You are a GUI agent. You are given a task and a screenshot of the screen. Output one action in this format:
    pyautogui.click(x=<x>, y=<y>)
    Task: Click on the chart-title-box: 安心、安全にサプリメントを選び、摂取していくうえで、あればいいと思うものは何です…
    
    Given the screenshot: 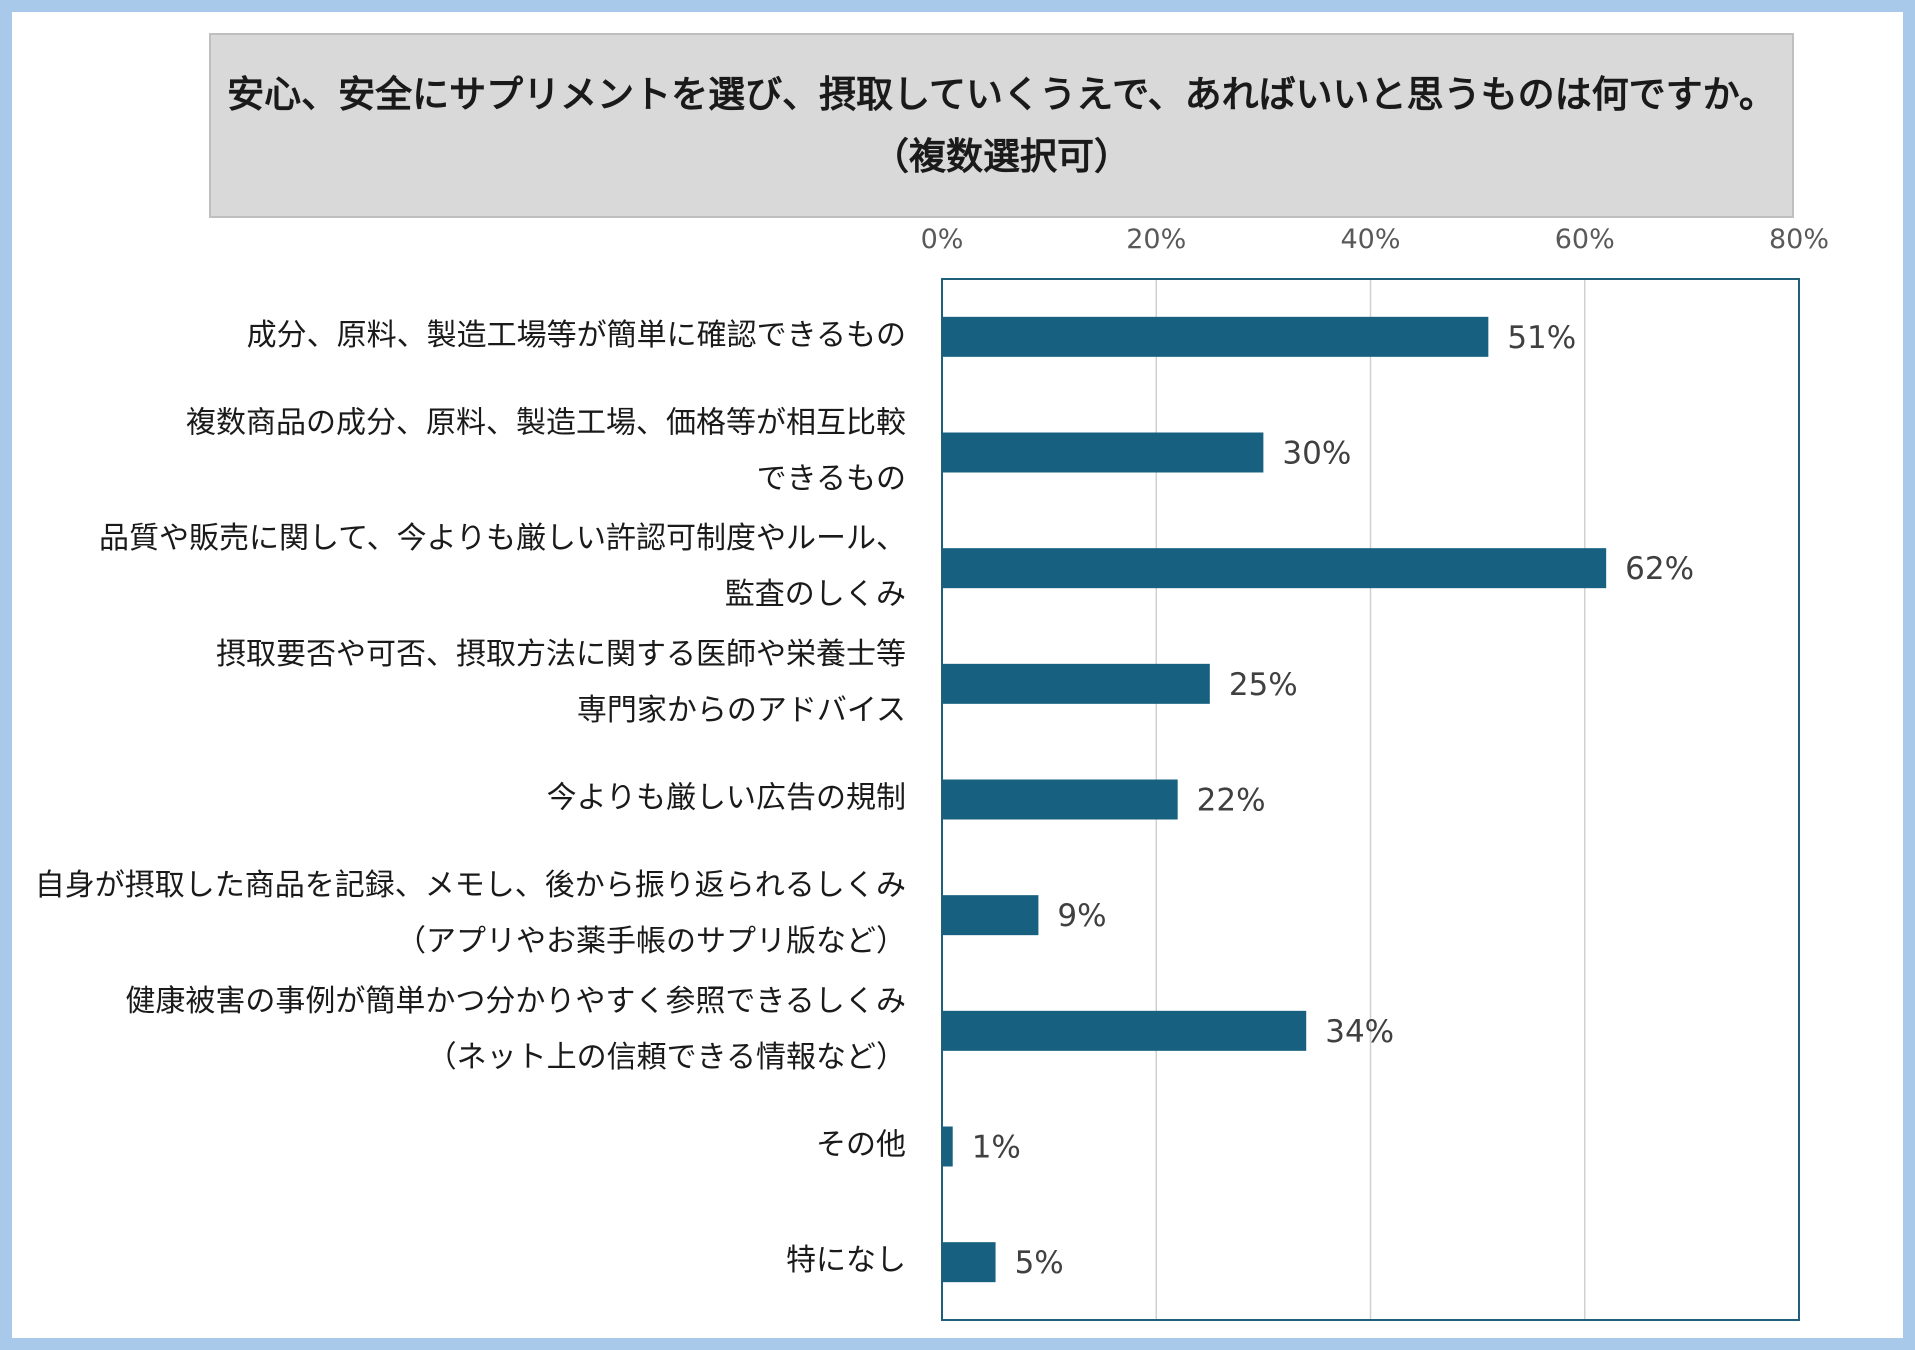 What is the action you would take?
    pyautogui.click(x=1001, y=125)
    